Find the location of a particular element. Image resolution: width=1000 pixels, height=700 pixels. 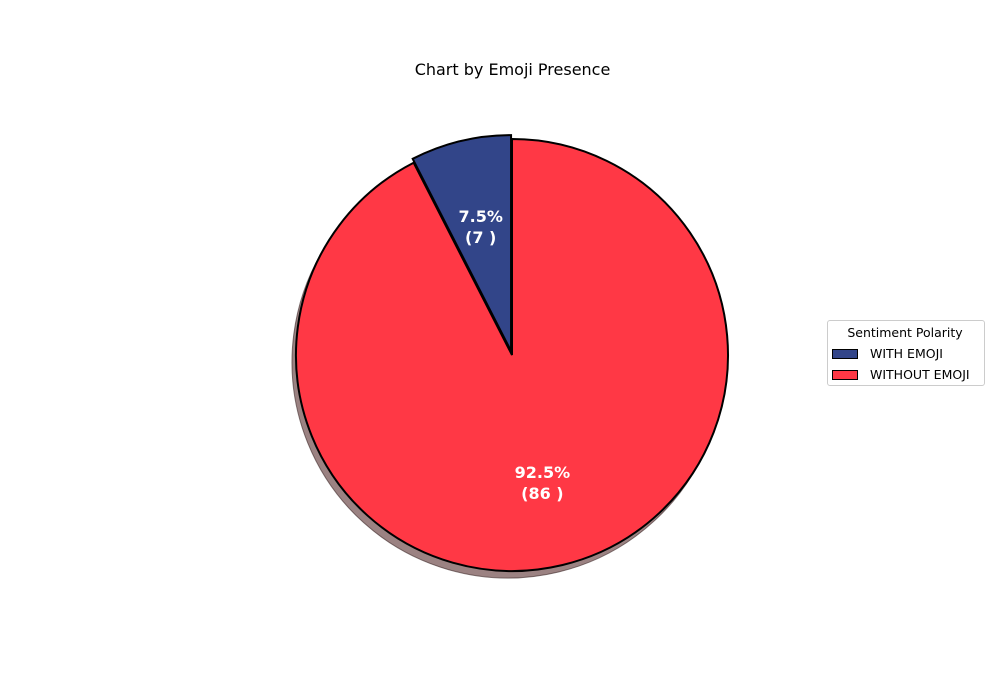

slice-percent-label-without-emoji: 92.5% is located at coordinates (543, 472).